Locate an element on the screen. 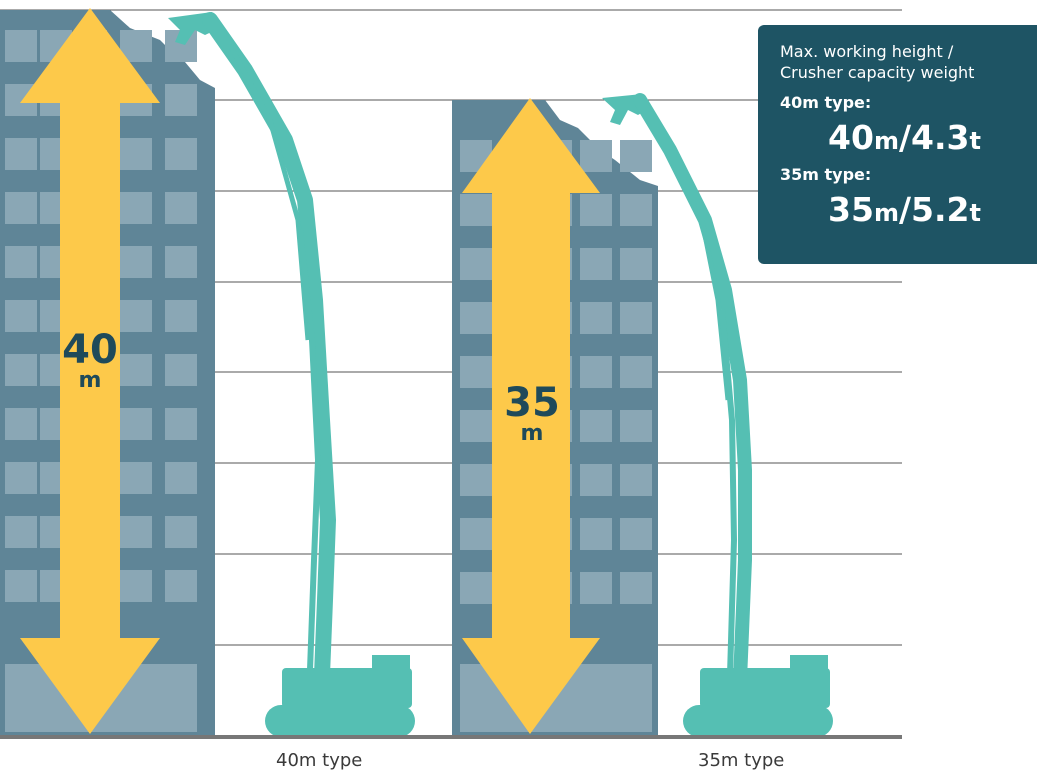 The width and height of the screenshot is (1037, 774). spec-height: 35 is located at coordinates (851, 209).